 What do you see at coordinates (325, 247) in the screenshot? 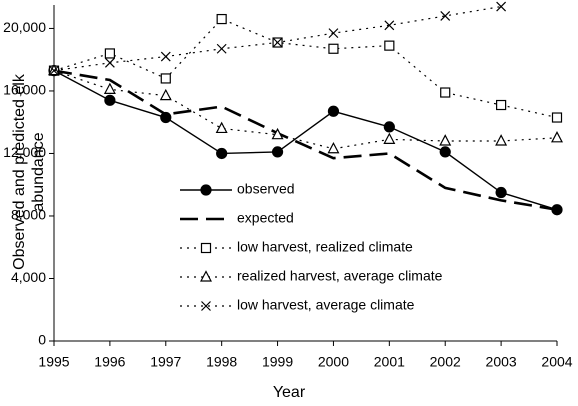
I see `legend-label: low harvest, realized climate` at bounding box center [325, 247].